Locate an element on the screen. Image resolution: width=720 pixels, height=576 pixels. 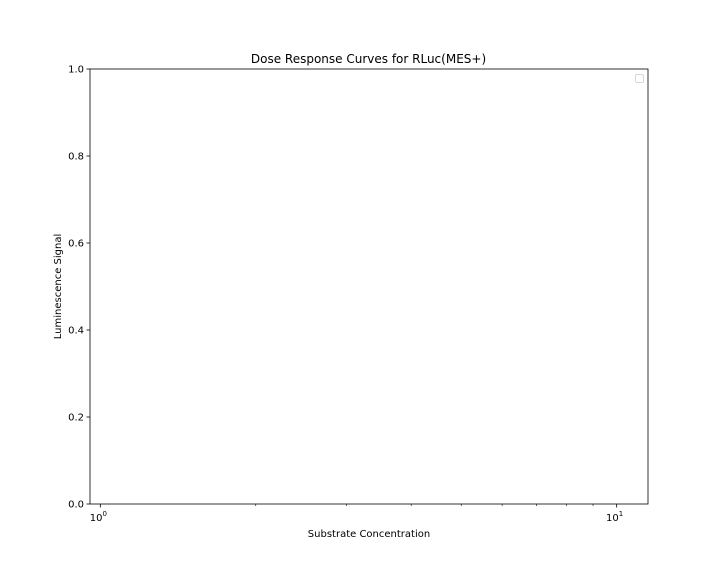
y-tick-label: 0.0 is located at coordinates (76, 505).